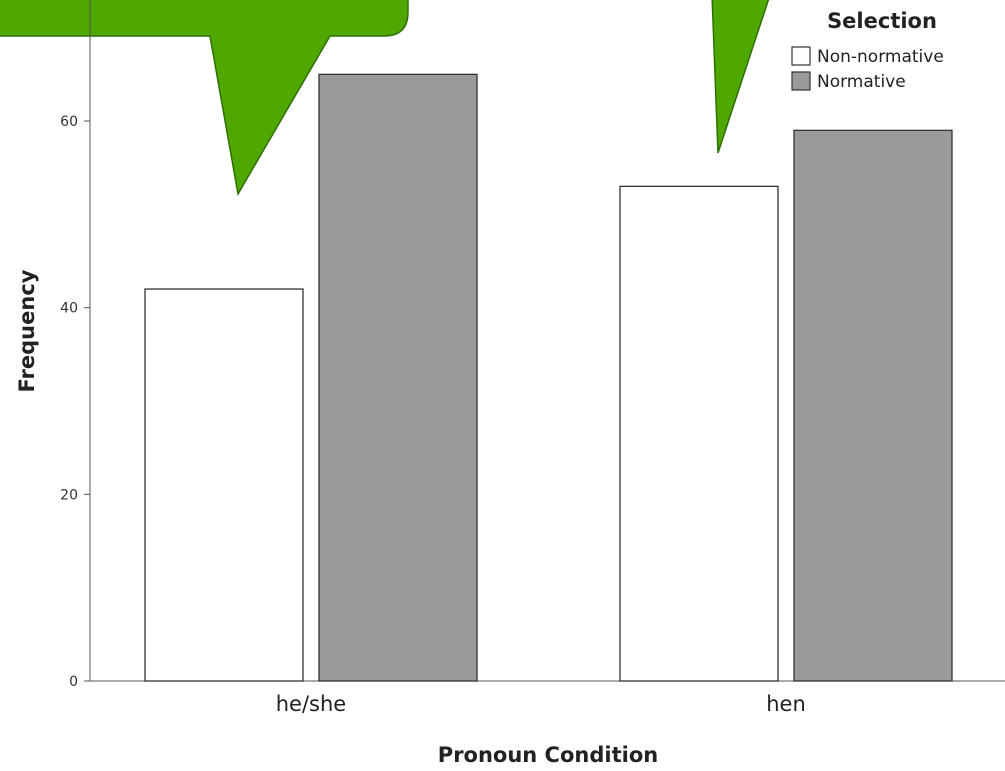  Describe the element at coordinates (786, 704) in the screenshot. I see `x-category-label: hen` at that location.